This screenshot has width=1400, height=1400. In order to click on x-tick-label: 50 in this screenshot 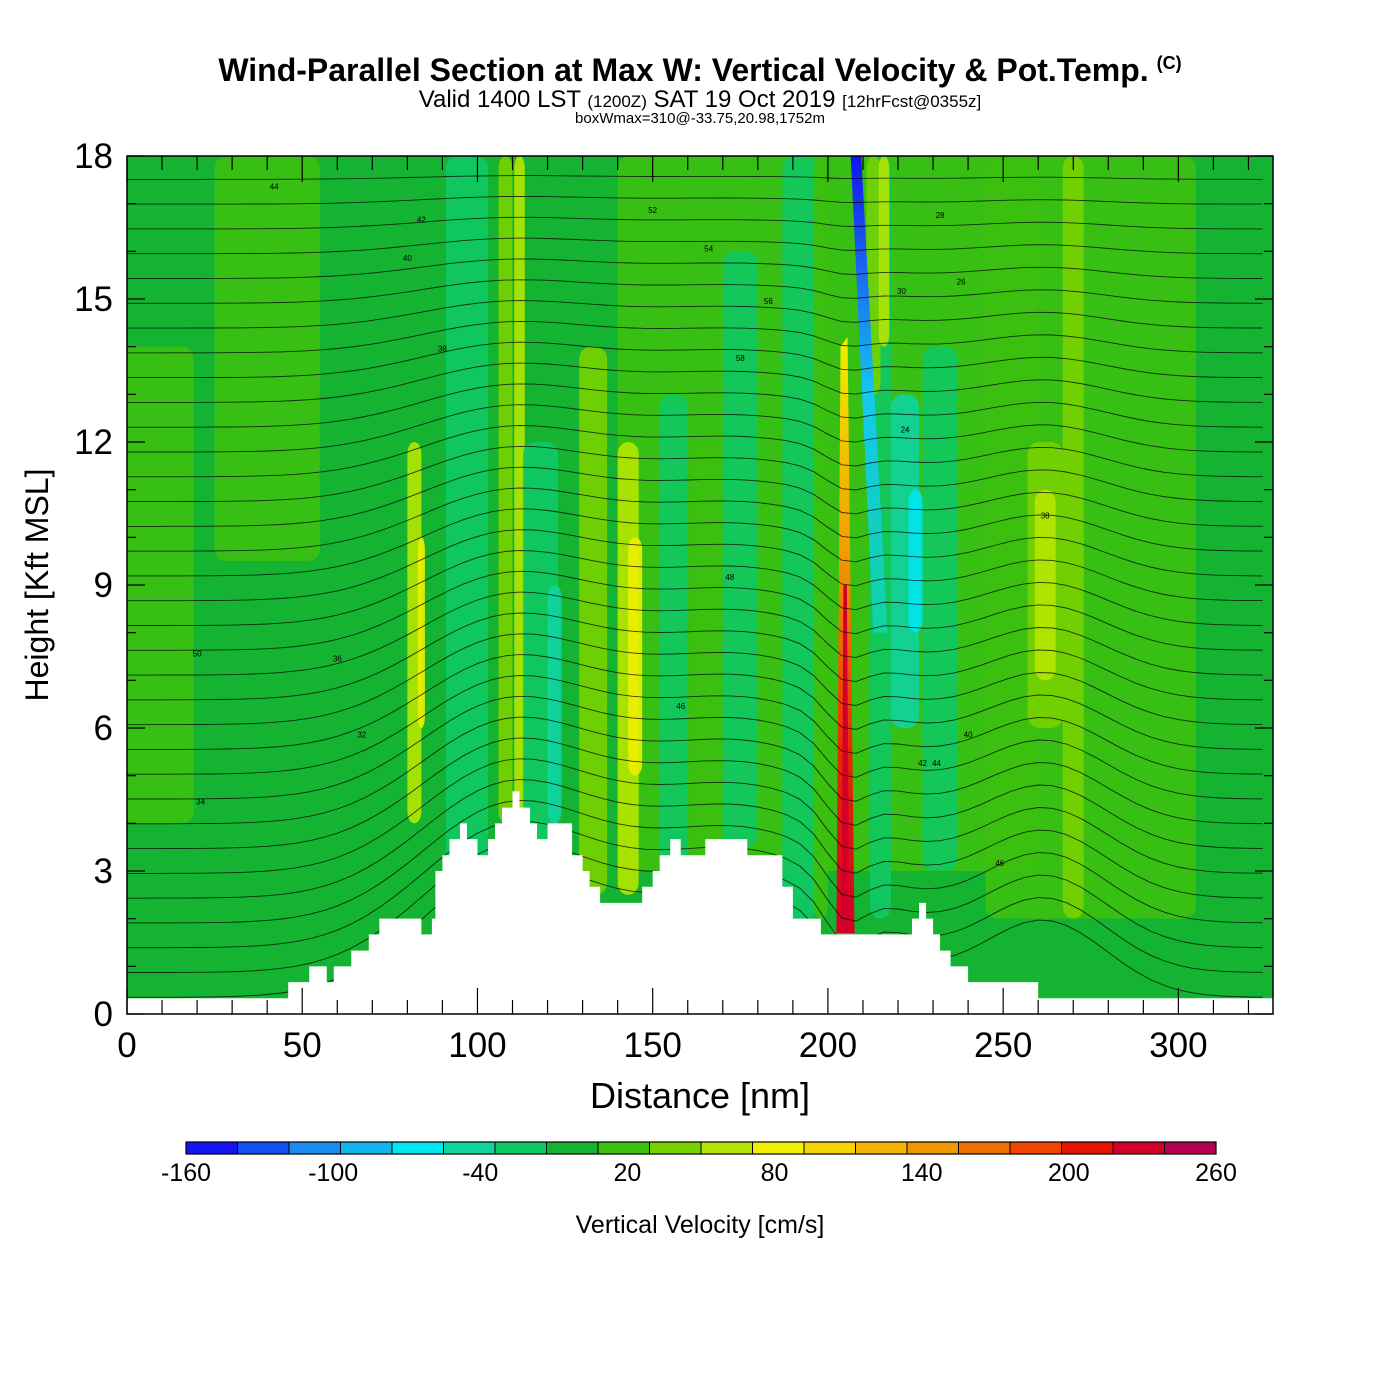, I will do `click(302, 1045)`.